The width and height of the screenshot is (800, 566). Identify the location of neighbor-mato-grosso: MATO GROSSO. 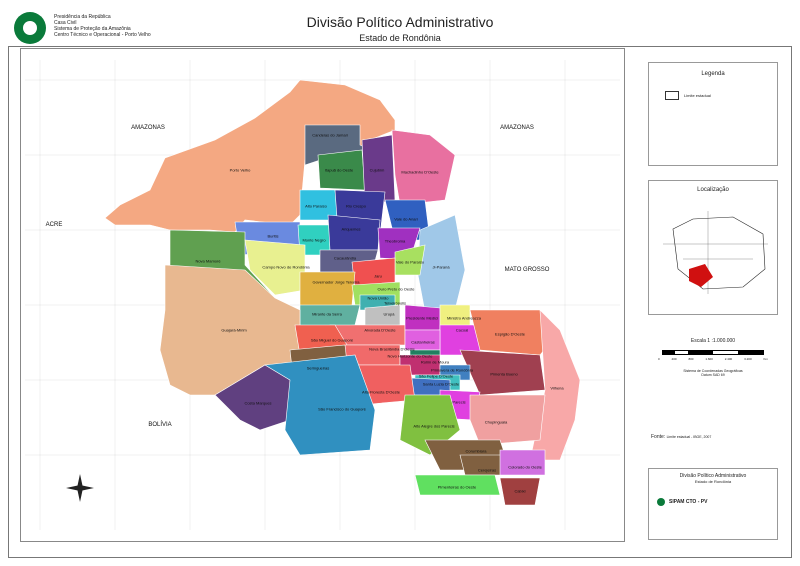
(527, 270).